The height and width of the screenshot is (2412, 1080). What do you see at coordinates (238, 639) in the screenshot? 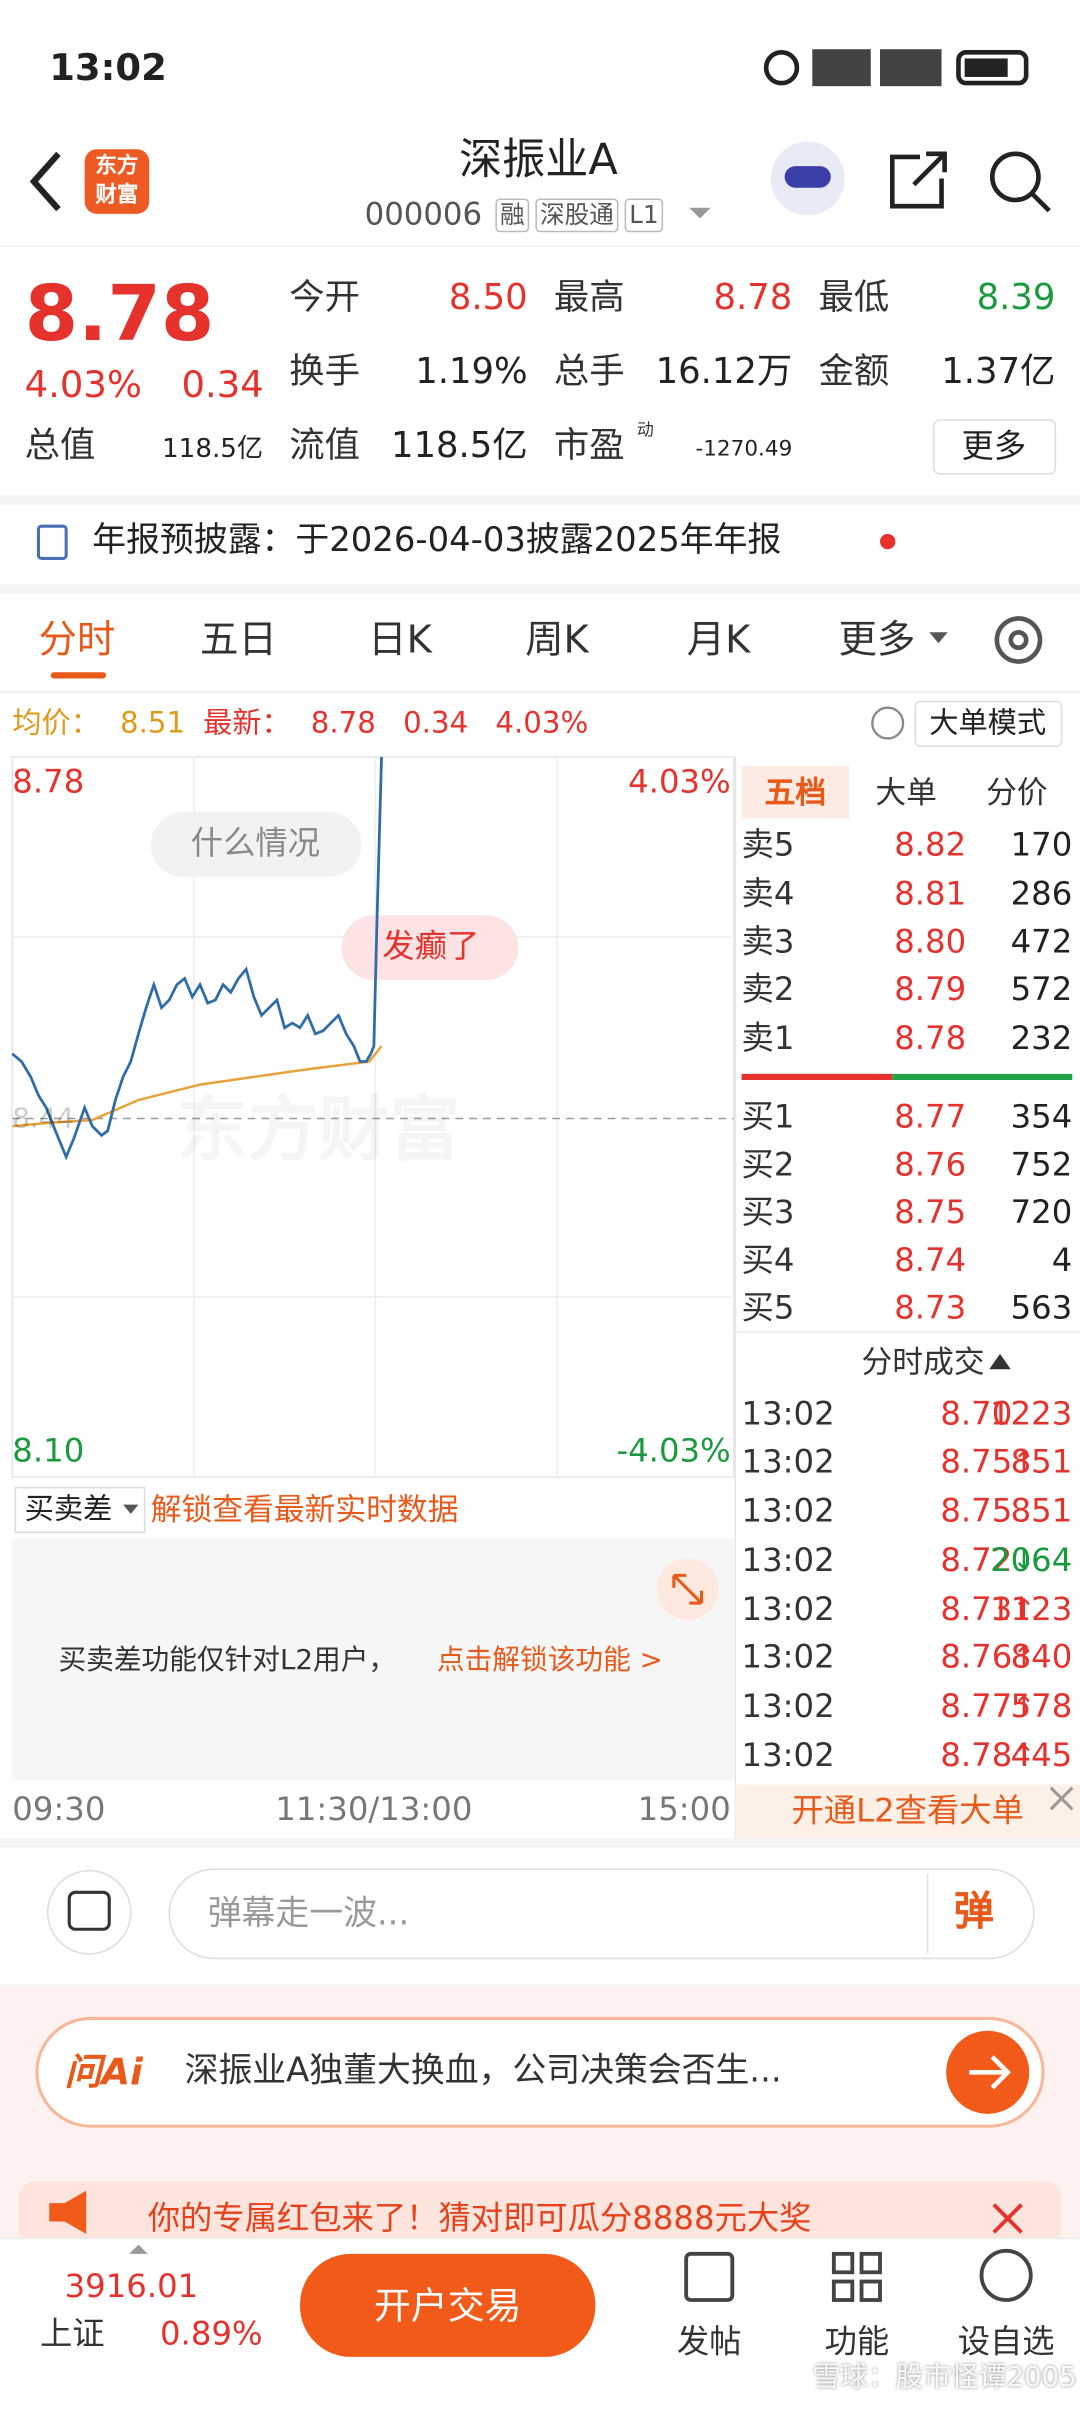
I see `tab: 五日` at bounding box center [238, 639].